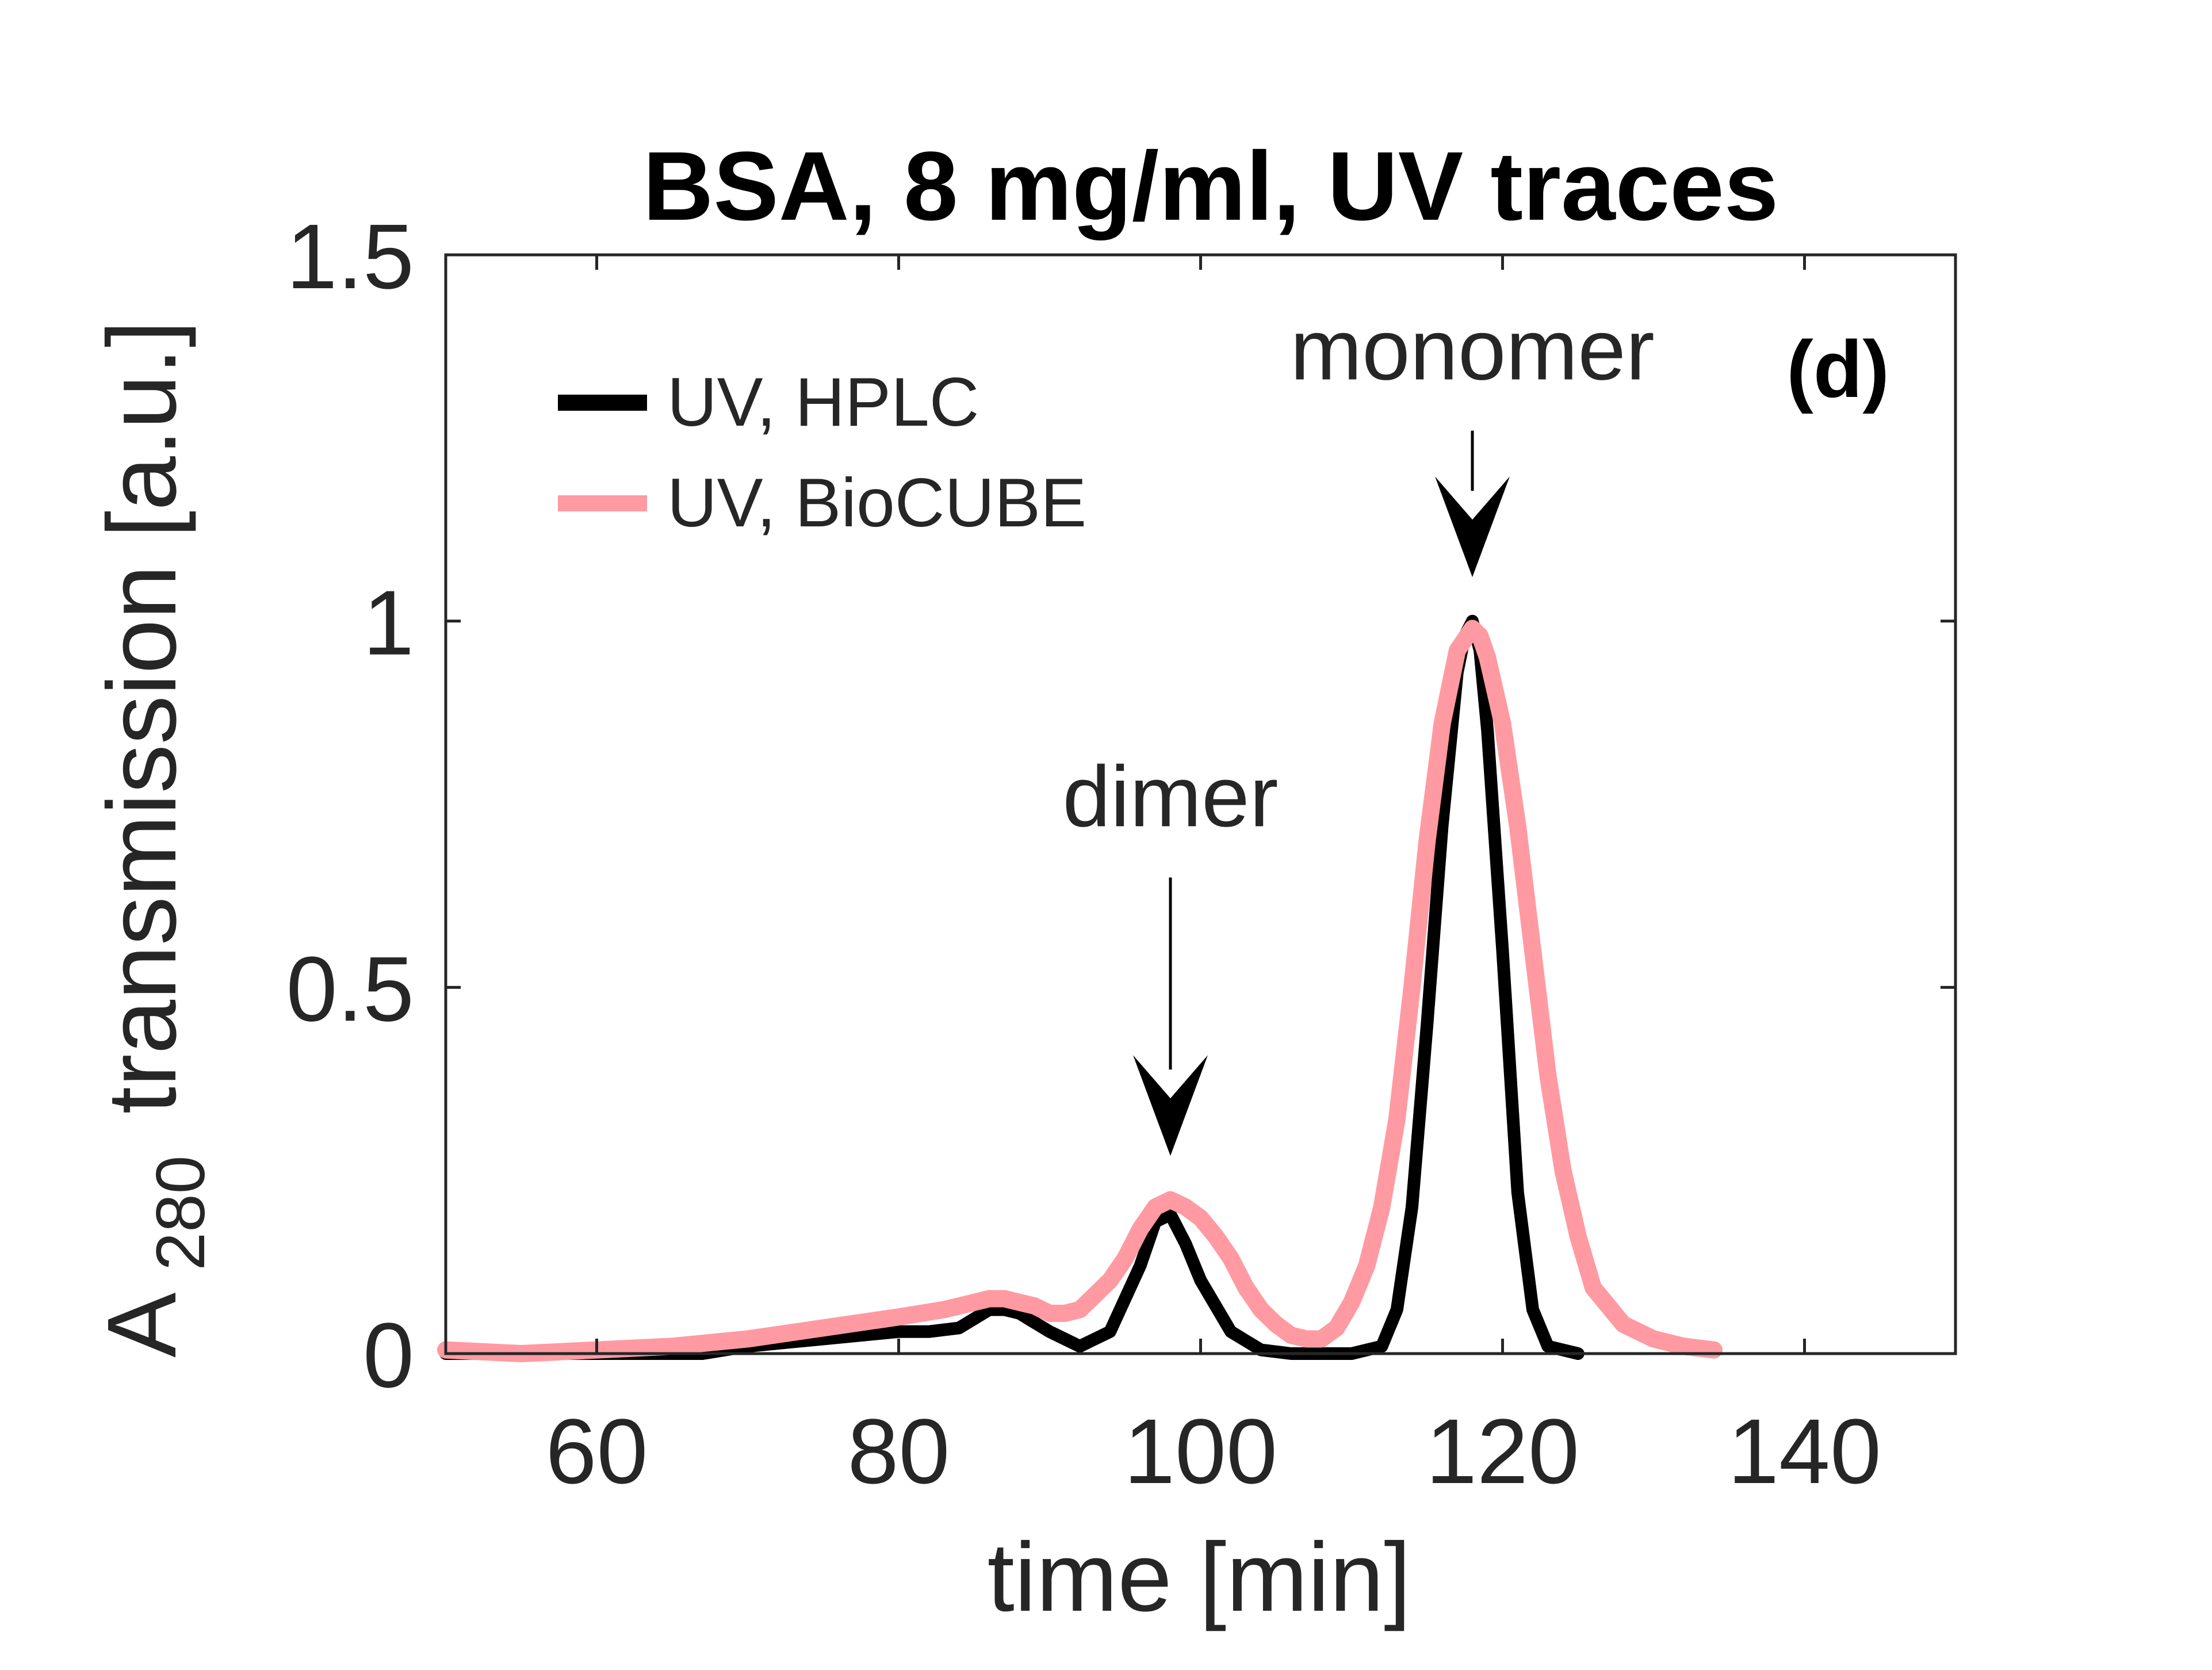  What do you see at coordinates (142, 717) in the screenshot?
I see `y-axis-label-main: transmission [a.u.]` at bounding box center [142, 717].